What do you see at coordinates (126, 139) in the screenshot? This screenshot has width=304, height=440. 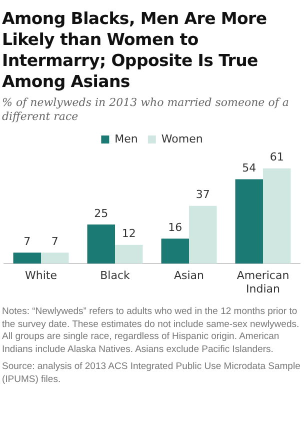 I see `legend-label: Men` at bounding box center [126, 139].